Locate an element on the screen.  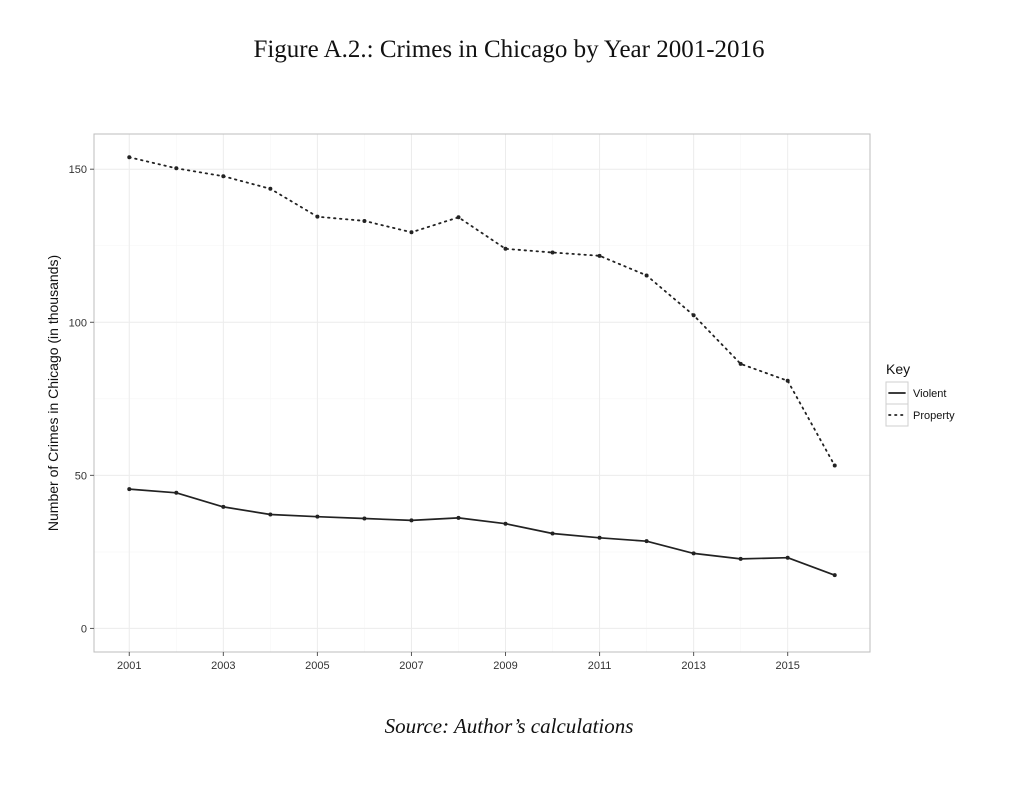
x-tick-label: 2005 is located at coordinates (317, 666).